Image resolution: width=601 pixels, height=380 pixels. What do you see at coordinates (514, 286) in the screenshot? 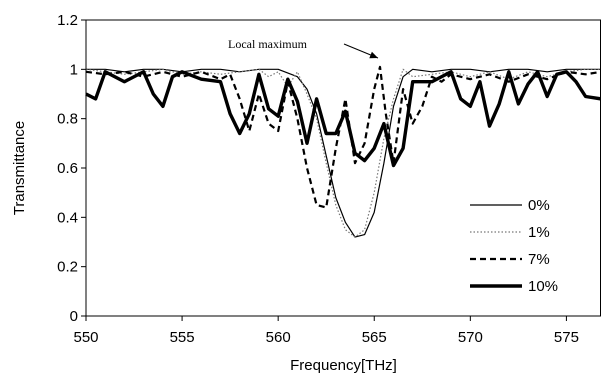
I see `legend-item-10pct: 10%` at bounding box center [514, 286].